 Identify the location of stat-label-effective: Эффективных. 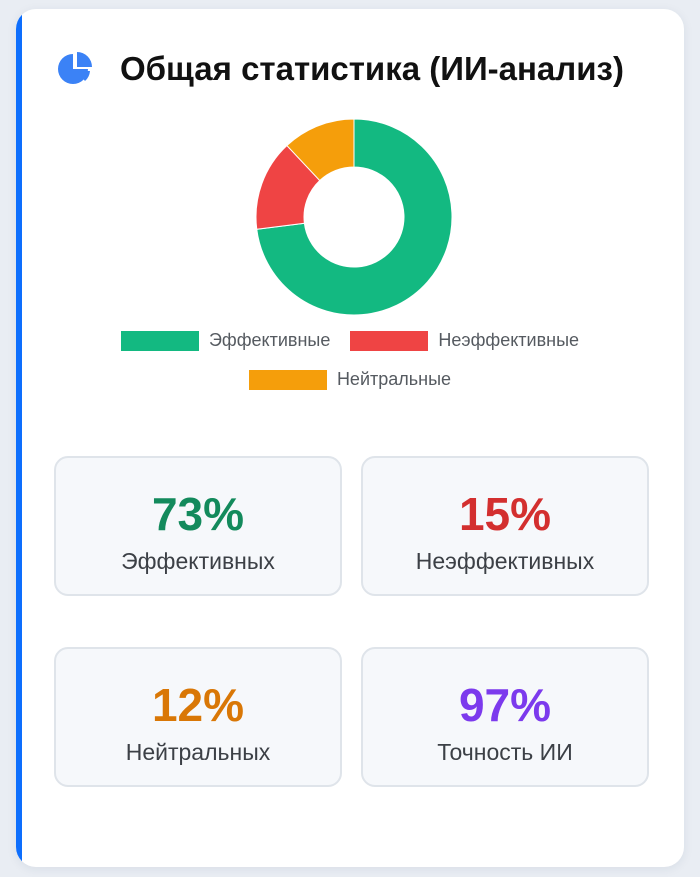
(198, 561).